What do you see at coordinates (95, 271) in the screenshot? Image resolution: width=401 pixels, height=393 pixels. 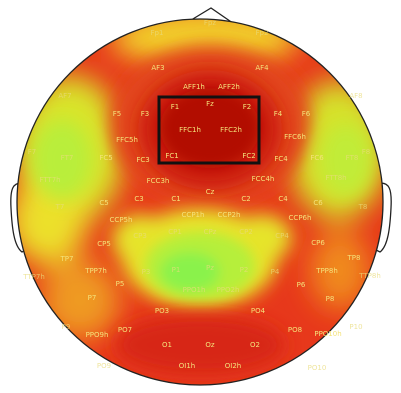 I see `electrode-label: TPP7h` at bounding box center [95, 271].